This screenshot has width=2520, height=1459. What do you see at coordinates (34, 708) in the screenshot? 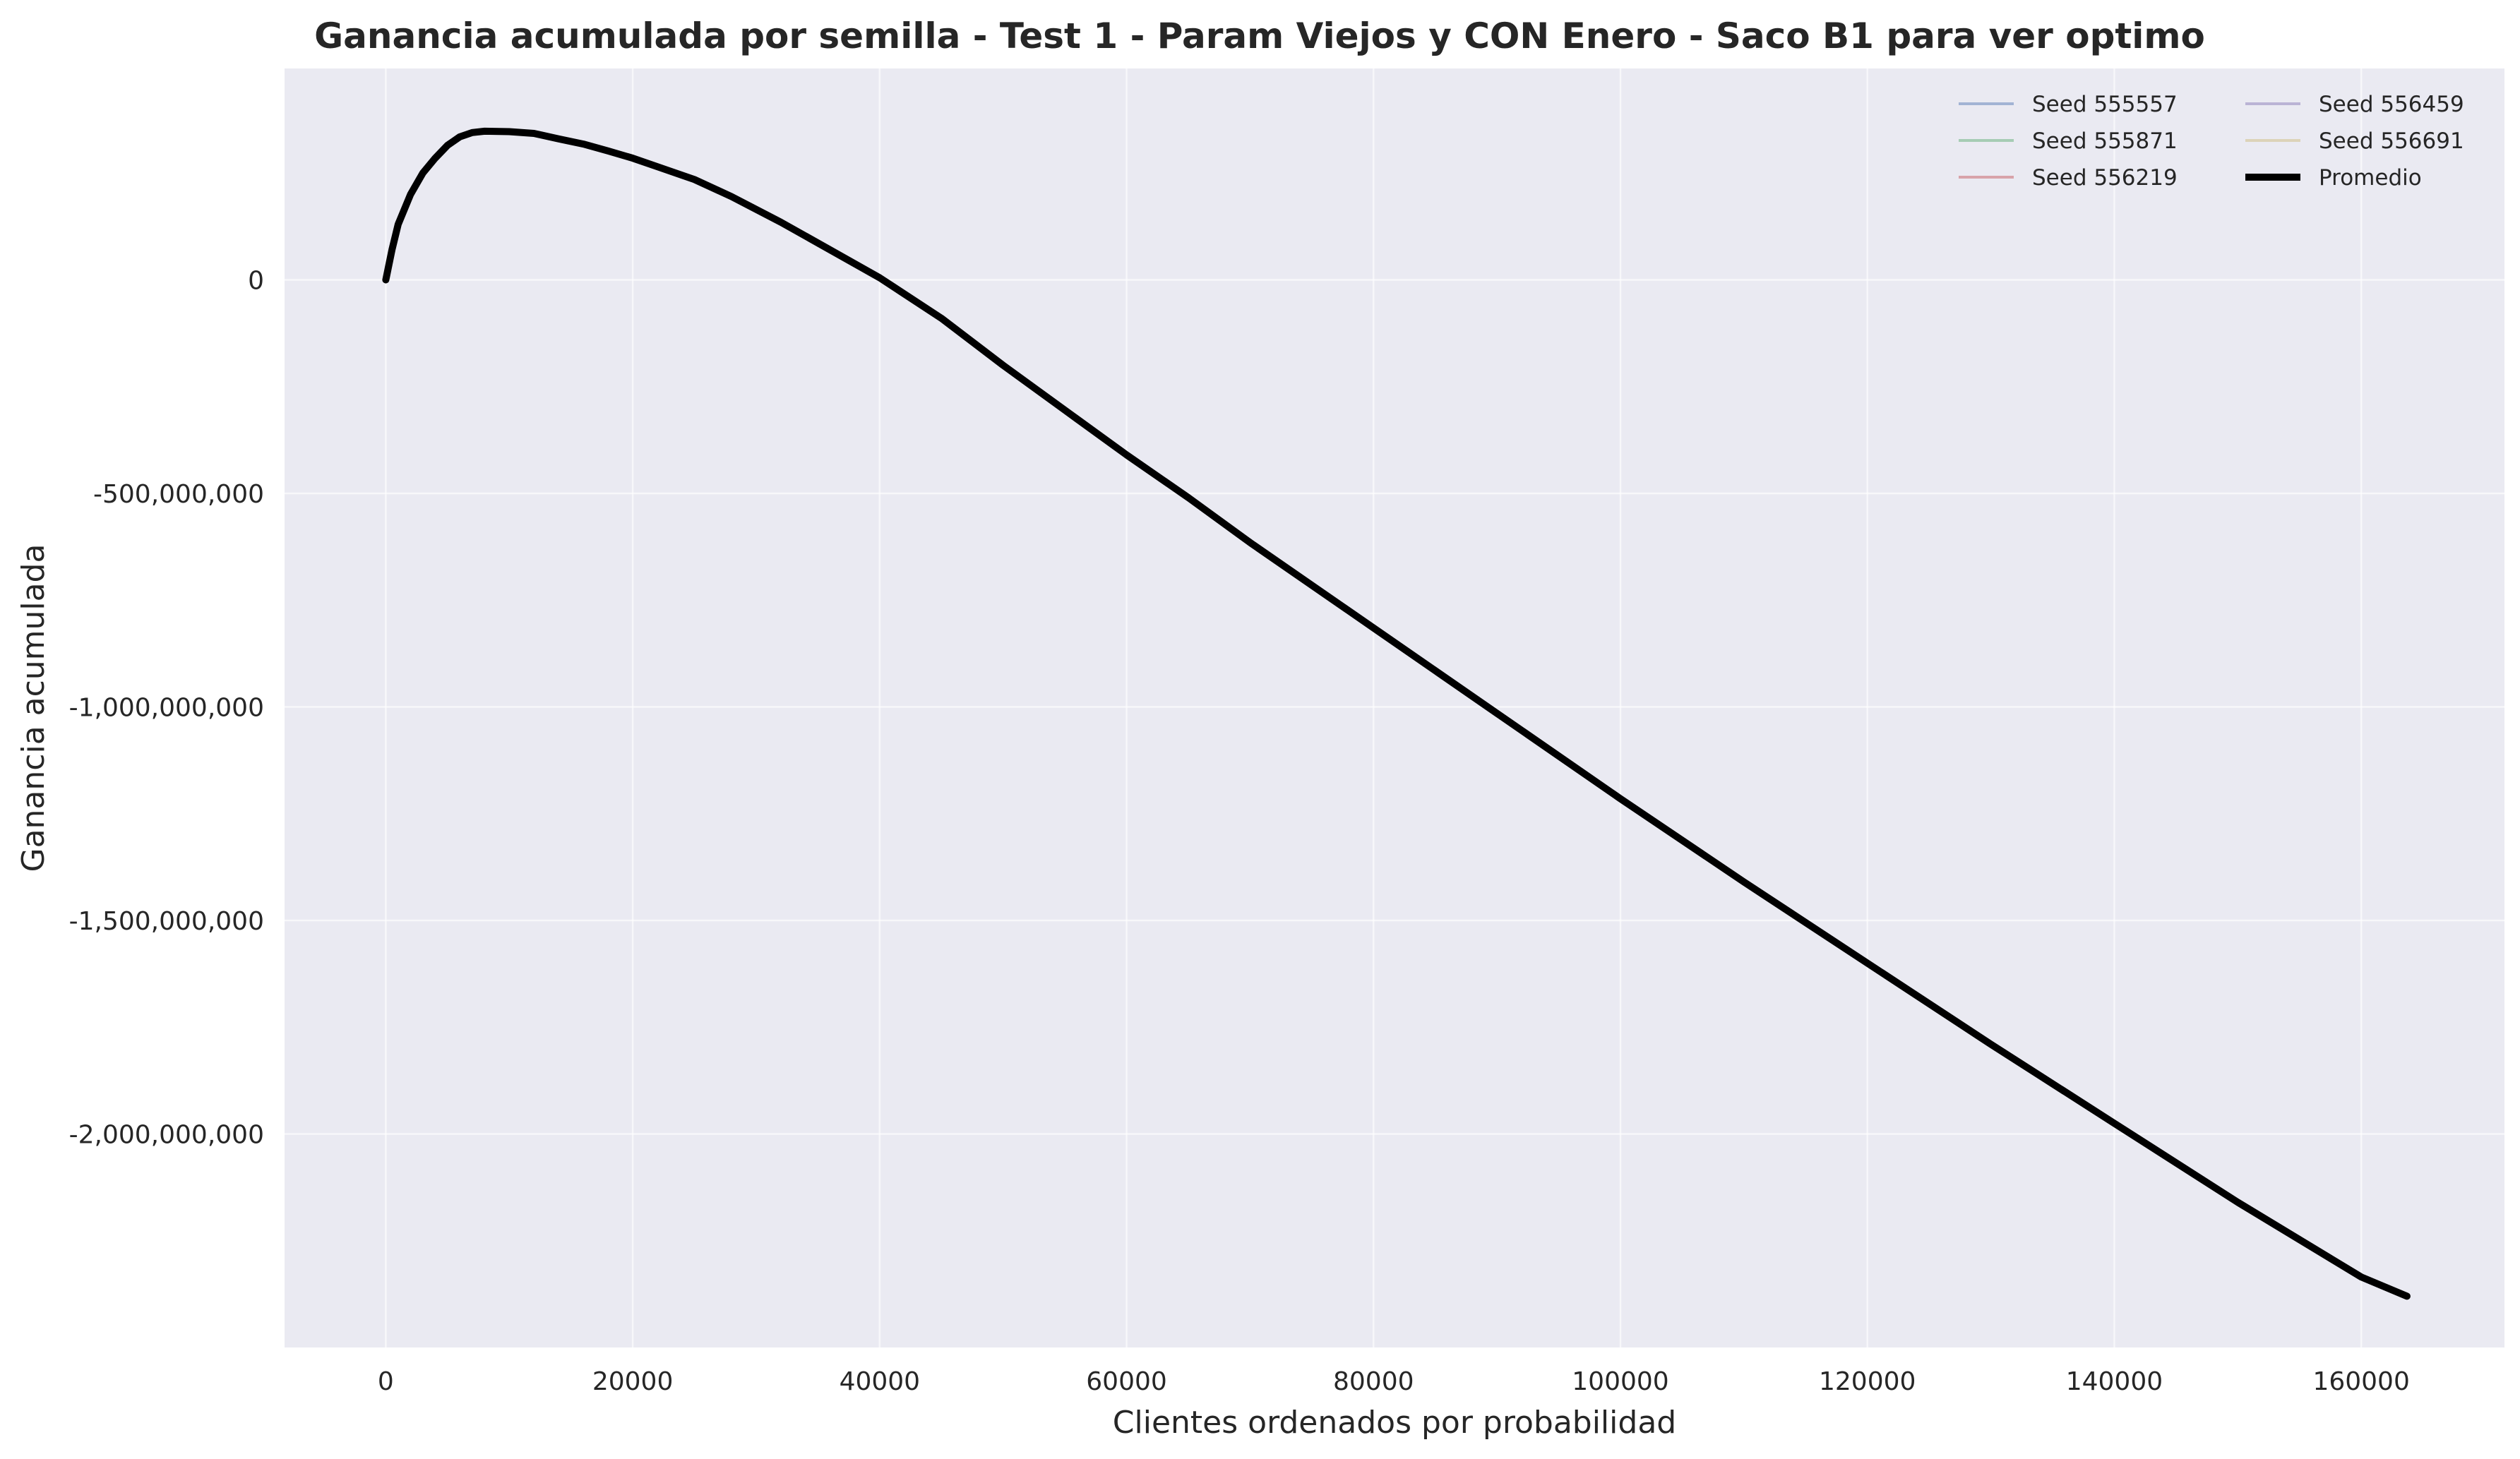
I see `y-axis-label: Ganancia acumulada` at bounding box center [34, 708].